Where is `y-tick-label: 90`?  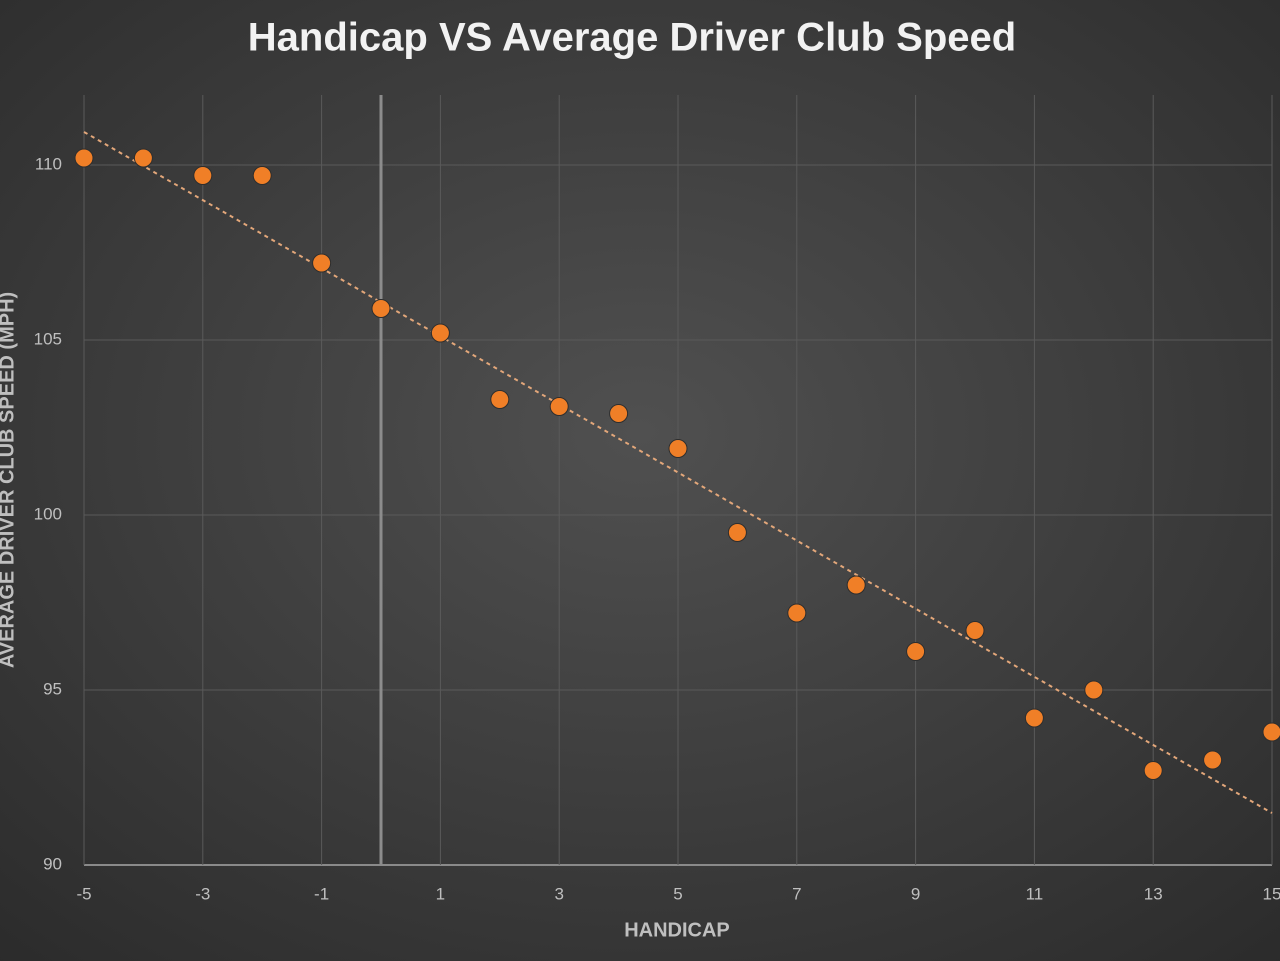
y-tick-label: 90 is located at coordinates (52, 863).